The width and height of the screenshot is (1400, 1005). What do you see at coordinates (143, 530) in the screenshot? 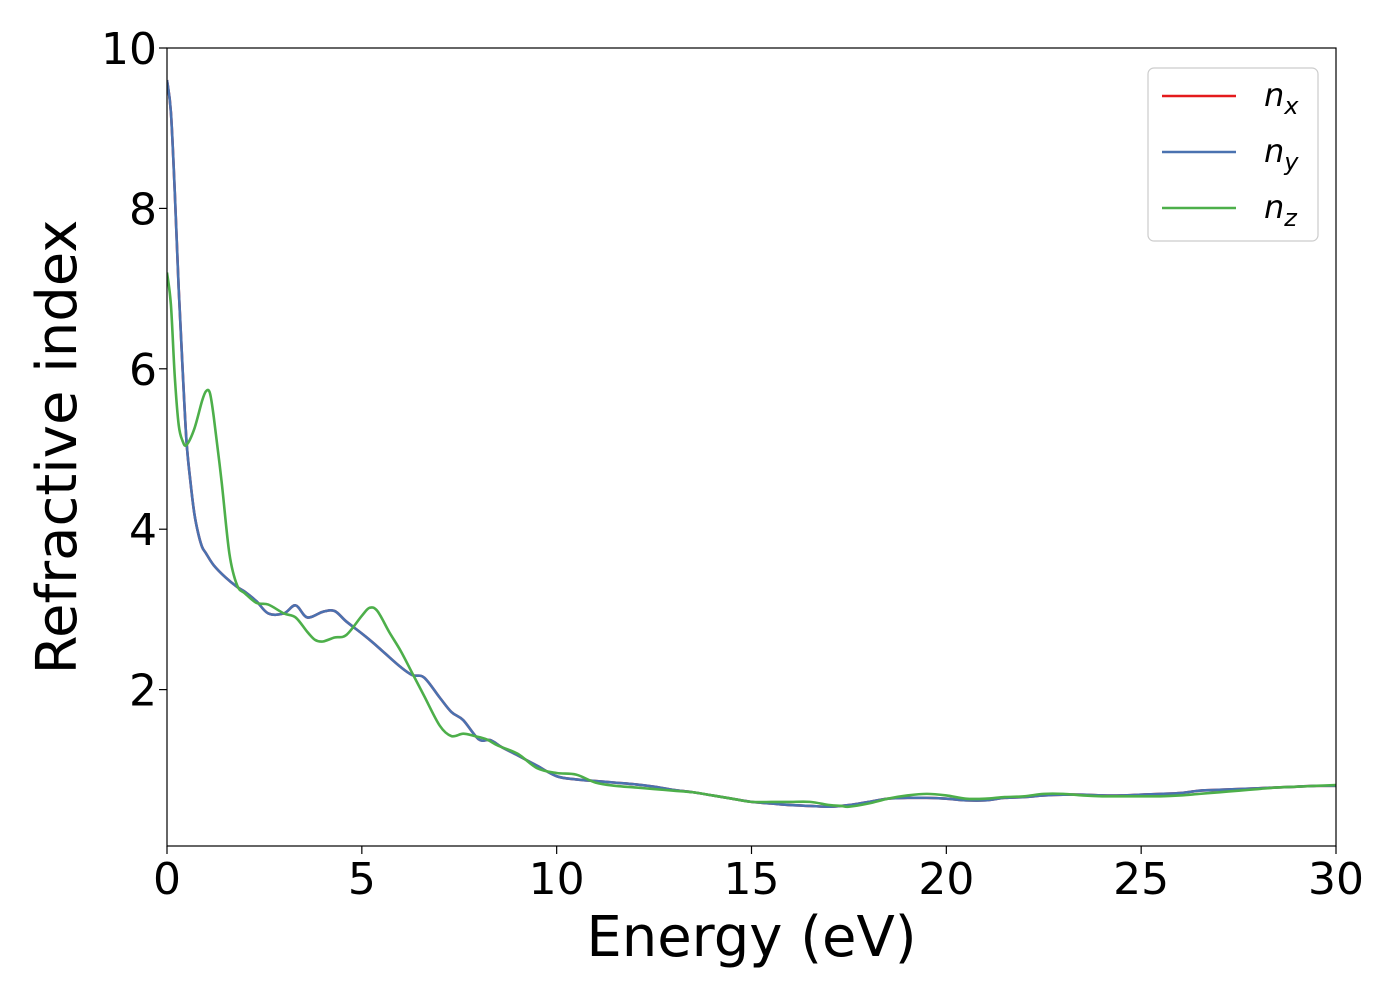
I see `y-tick-label: 4` at bounding box center [143, 530].